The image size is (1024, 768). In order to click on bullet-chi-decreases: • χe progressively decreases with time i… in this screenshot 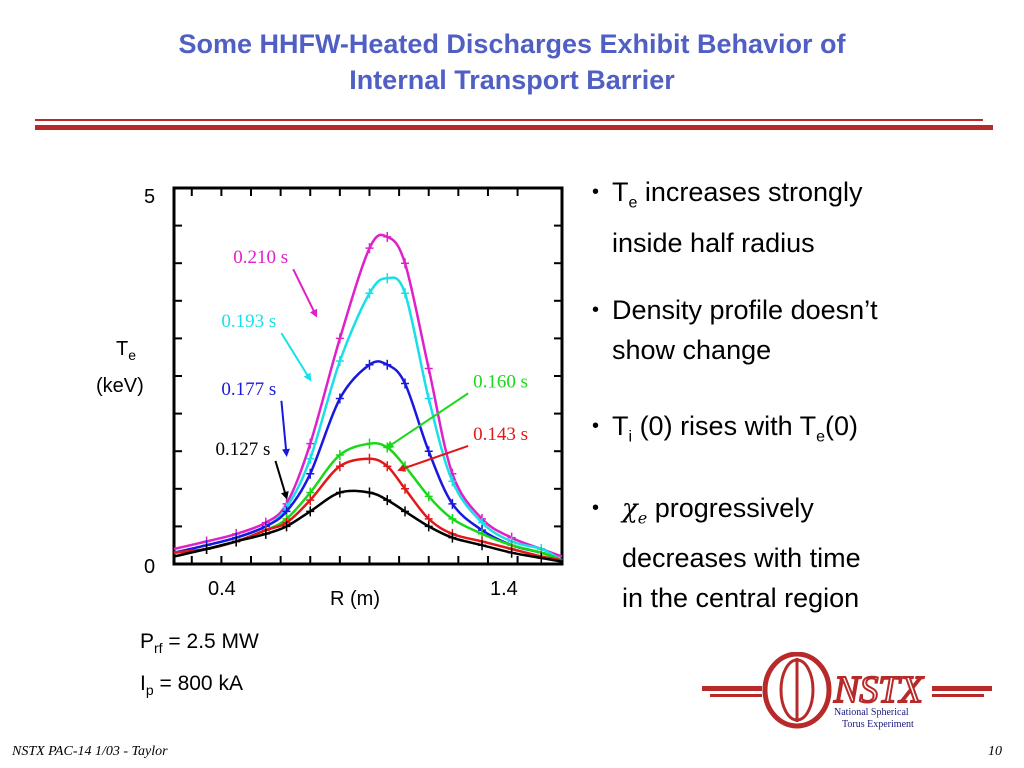, I will do `click(726, 553)`.